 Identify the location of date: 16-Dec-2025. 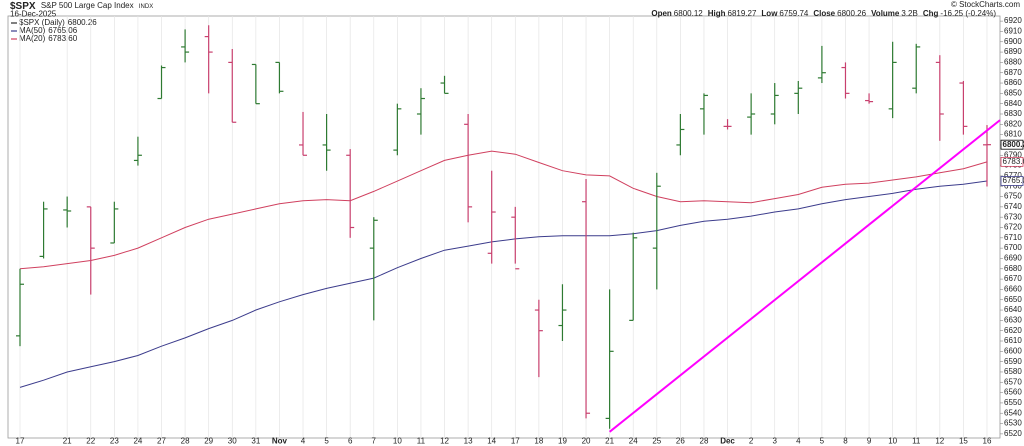
(33, 14).